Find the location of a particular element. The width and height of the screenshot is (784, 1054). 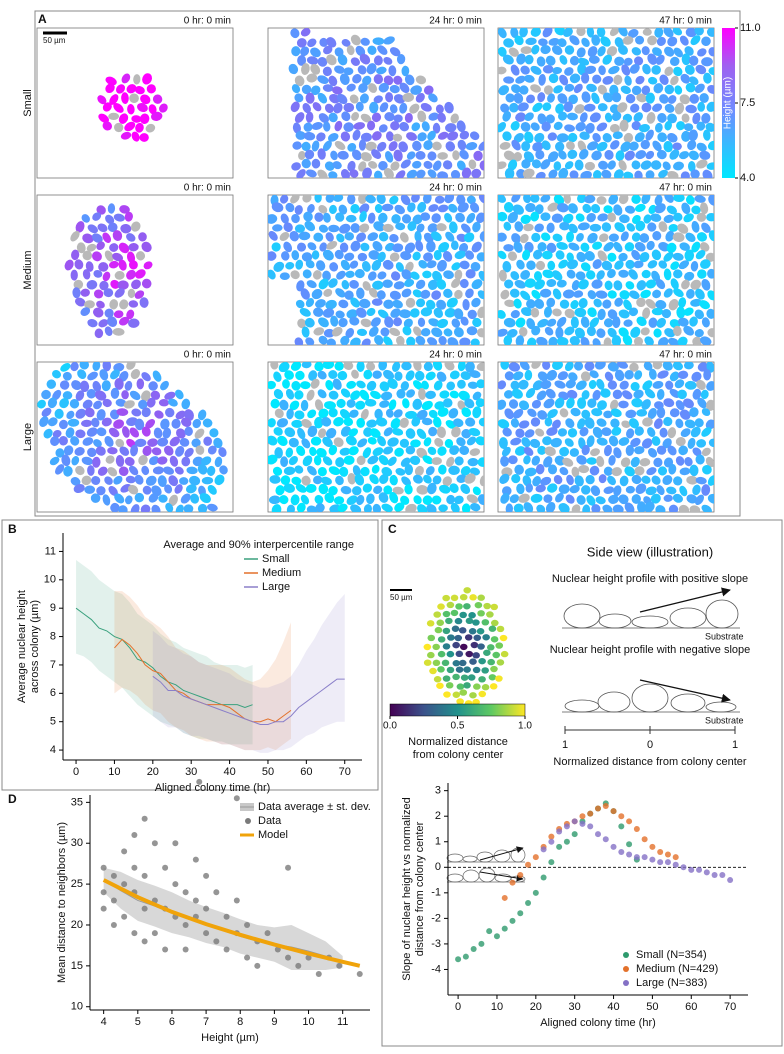

panel-label: A is located at coordinates (42, 19).